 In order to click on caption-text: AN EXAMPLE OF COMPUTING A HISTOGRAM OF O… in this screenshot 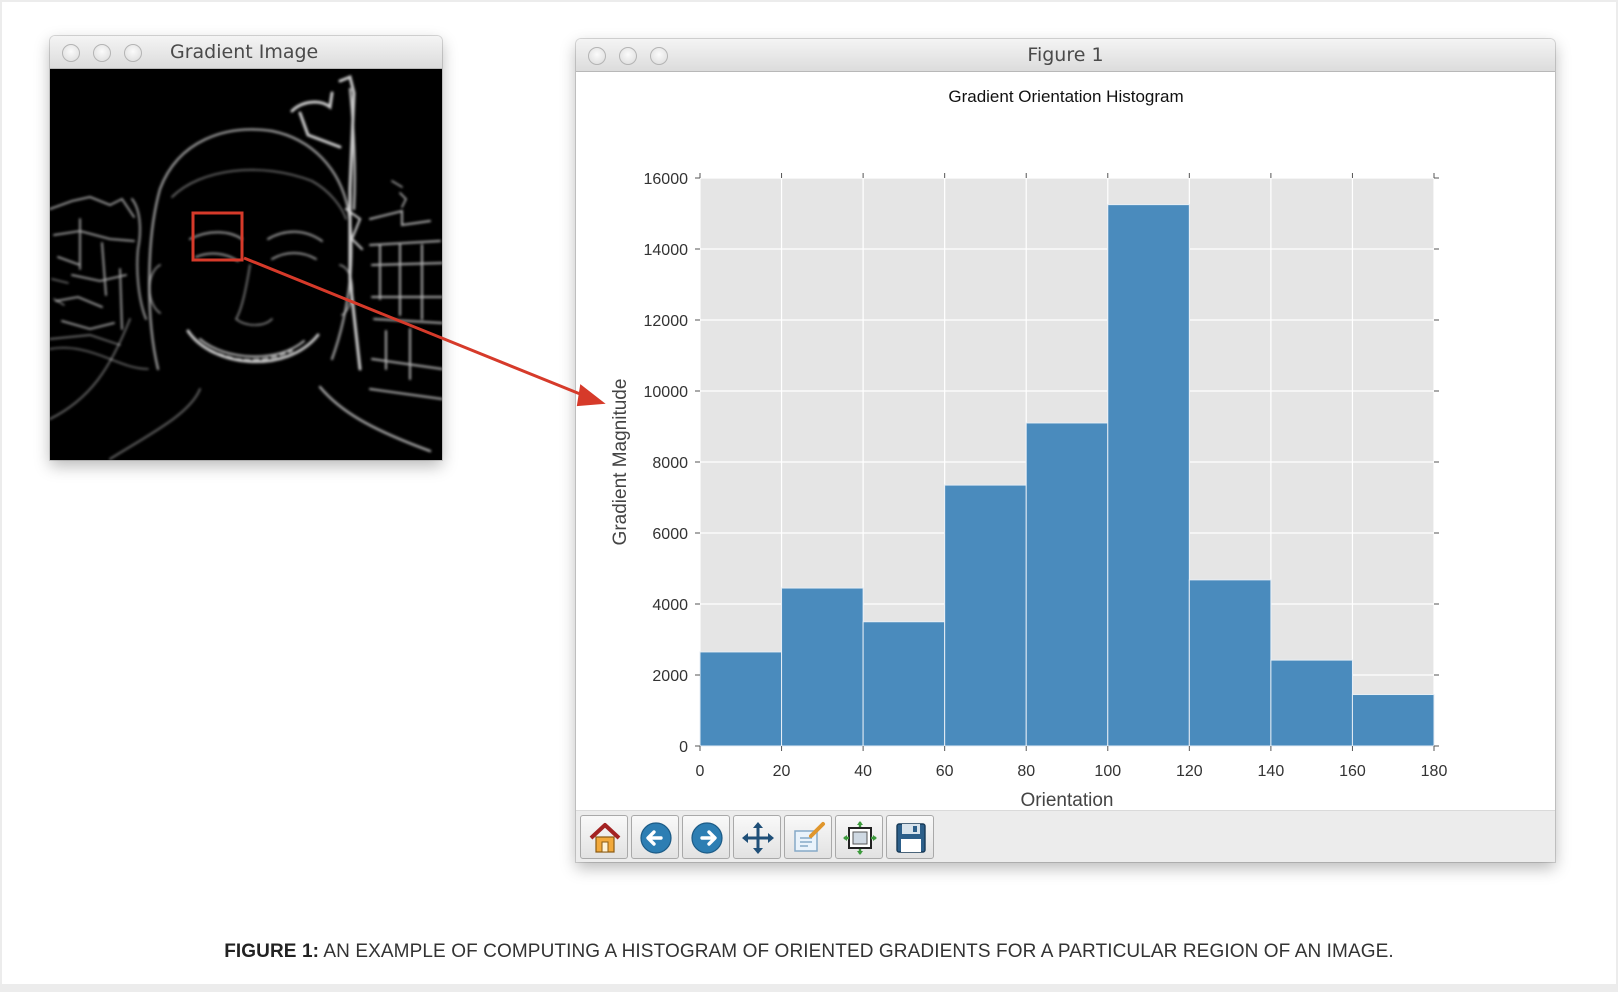, I will do `click(858, 951)`.